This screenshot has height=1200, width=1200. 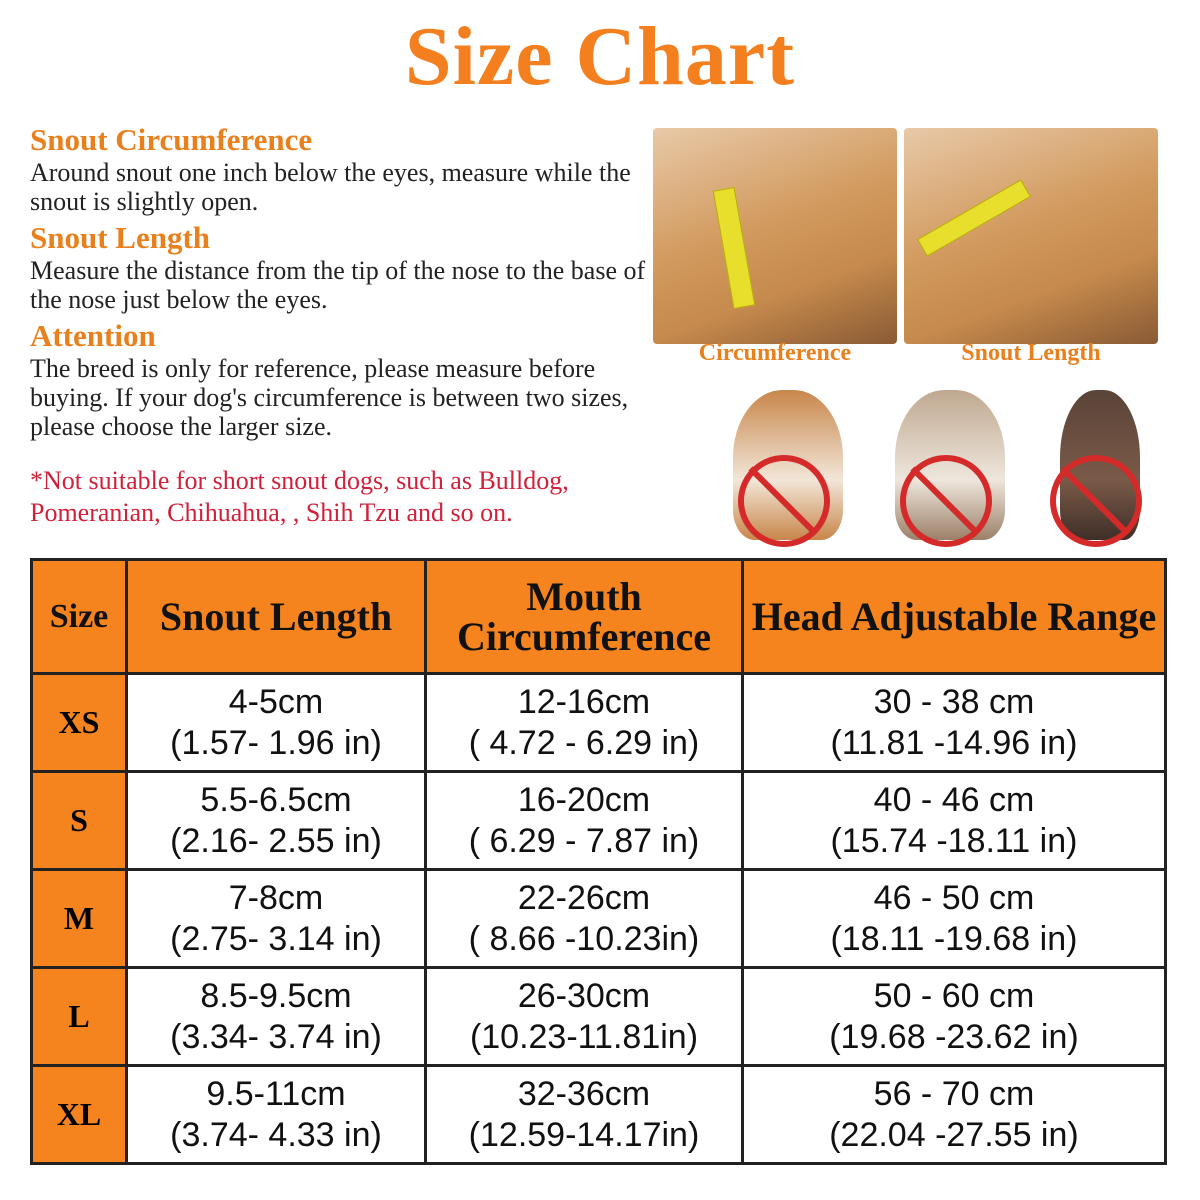 What do you see at coordinates (79, 918) in the screenshot?
I see `size-cell: M` at bounding box center [79, 918].